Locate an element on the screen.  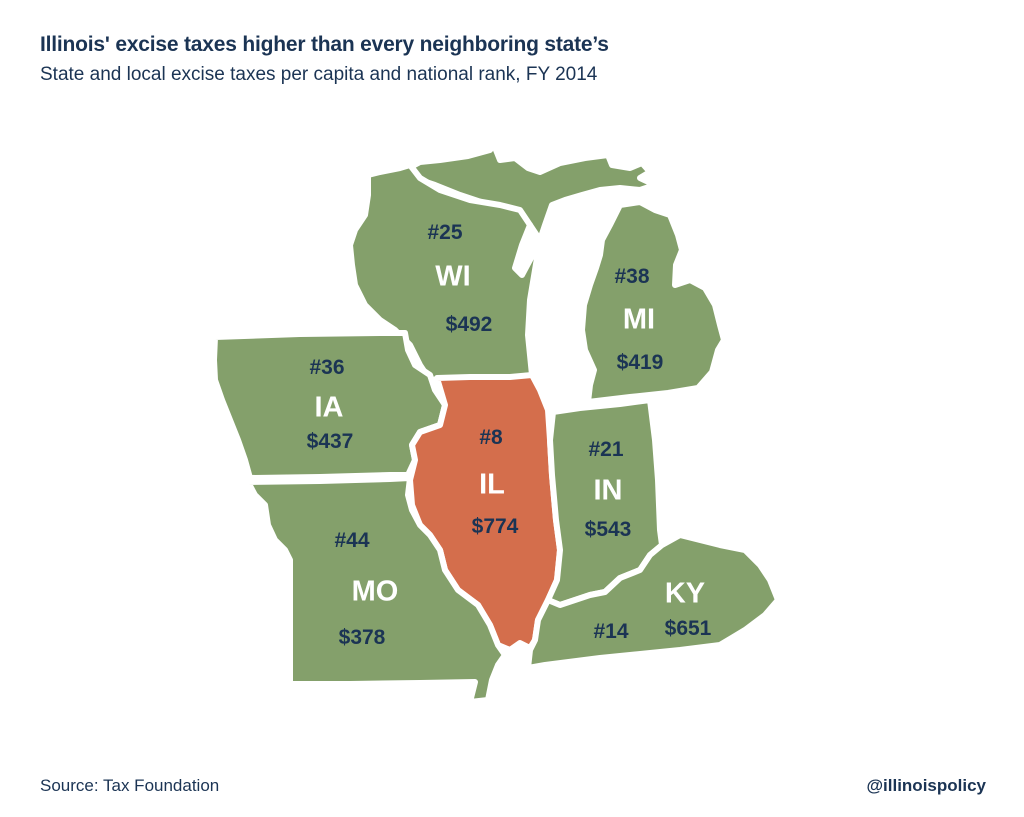
ia-value: $437 is located at coordinates (330, 441).